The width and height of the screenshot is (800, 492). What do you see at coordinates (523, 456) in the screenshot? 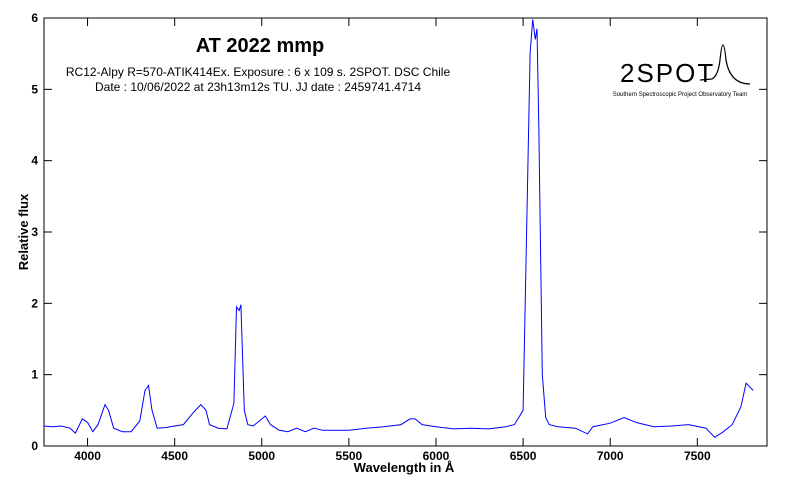
I see `x-tick-label: 6500` at bounding box center [523, 456].